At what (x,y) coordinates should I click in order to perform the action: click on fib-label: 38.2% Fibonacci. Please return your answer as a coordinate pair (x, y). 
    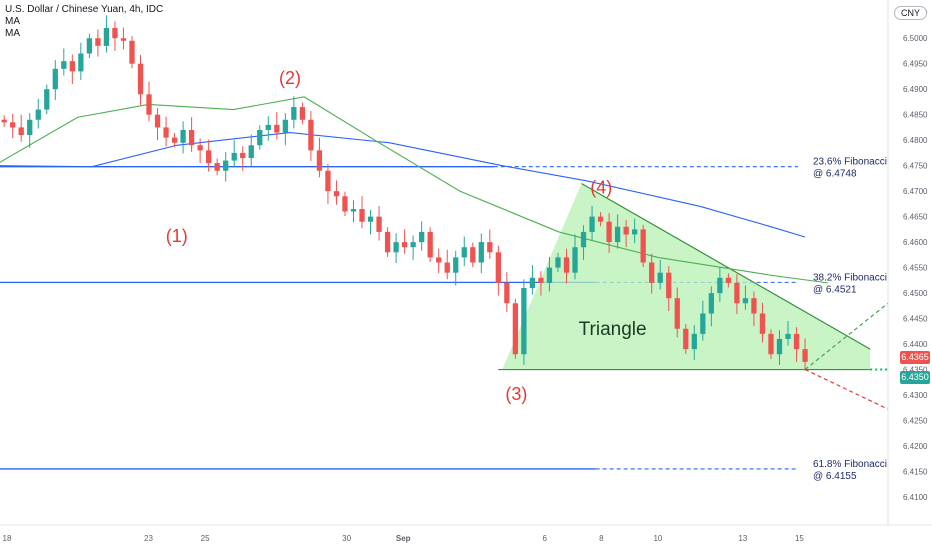
    Looking at the image, I should click on (850, 277).